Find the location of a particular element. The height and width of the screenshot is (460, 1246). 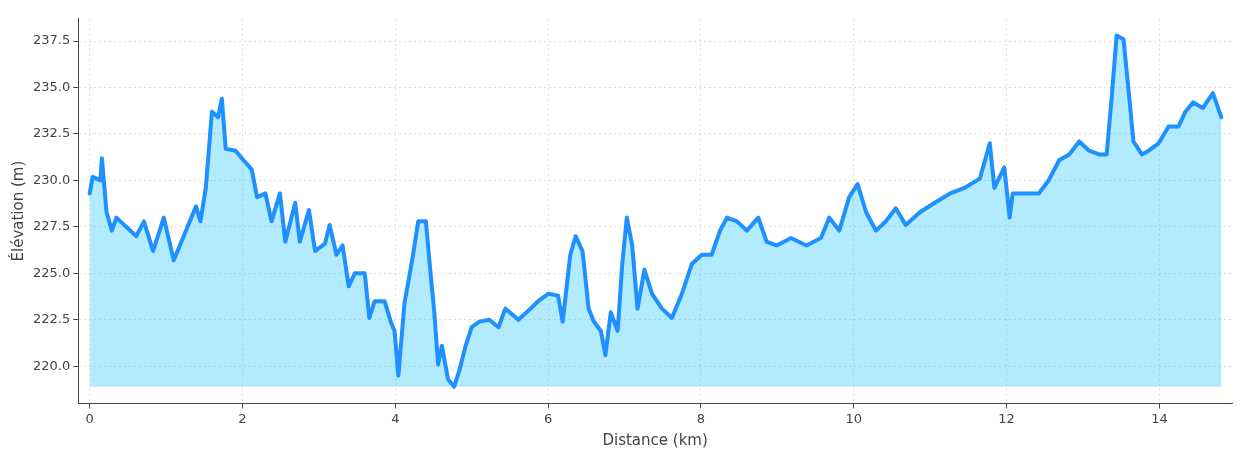

x-tick-label: 0 is located at coordinates (89, 418).